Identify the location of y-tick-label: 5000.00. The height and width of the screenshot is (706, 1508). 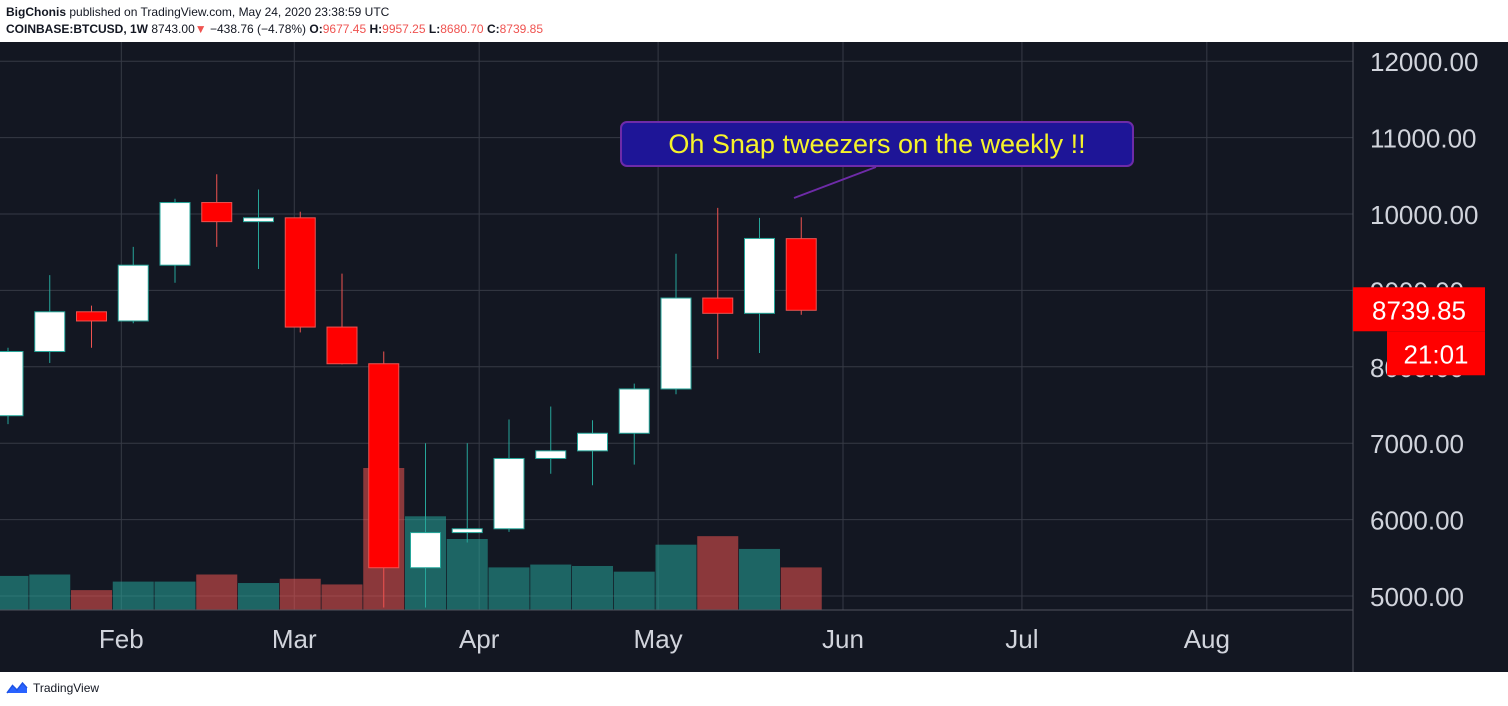
(1417, 597).